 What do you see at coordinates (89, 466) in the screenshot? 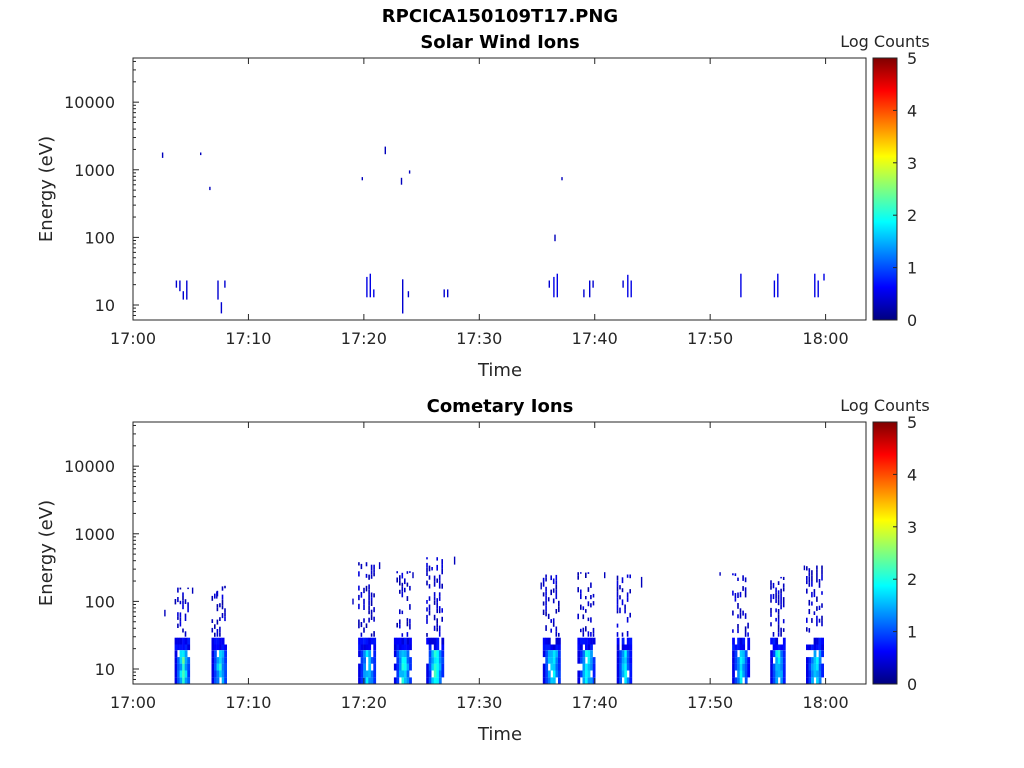
I see `y-tick-label: 10000` at bounding box center [89, 466].